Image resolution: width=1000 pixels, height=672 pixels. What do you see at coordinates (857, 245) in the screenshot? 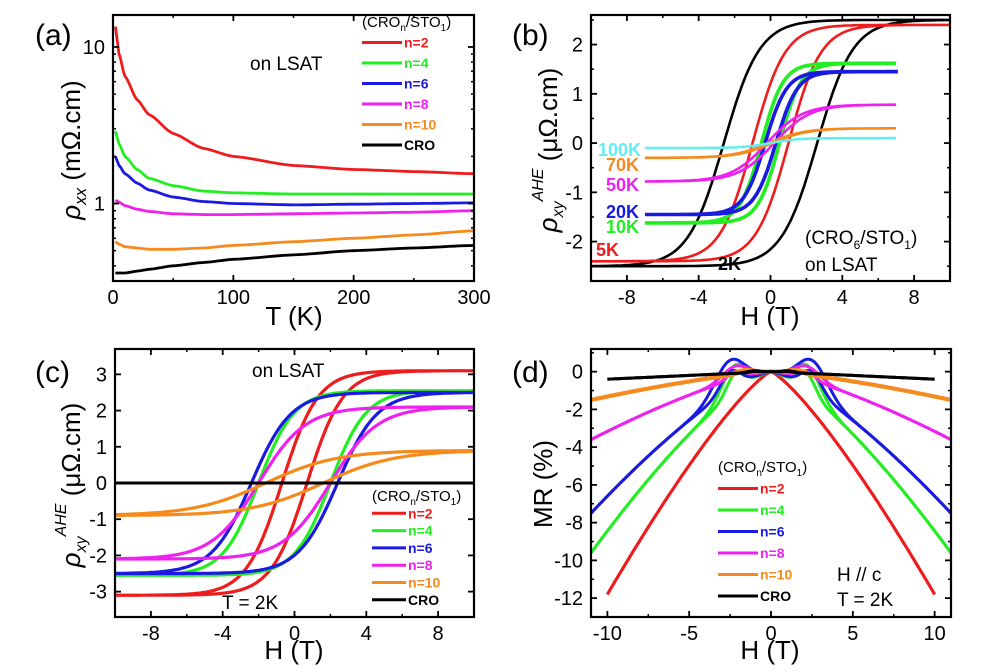
I see `ann-sub: 6` at bounding box center [857, 245].